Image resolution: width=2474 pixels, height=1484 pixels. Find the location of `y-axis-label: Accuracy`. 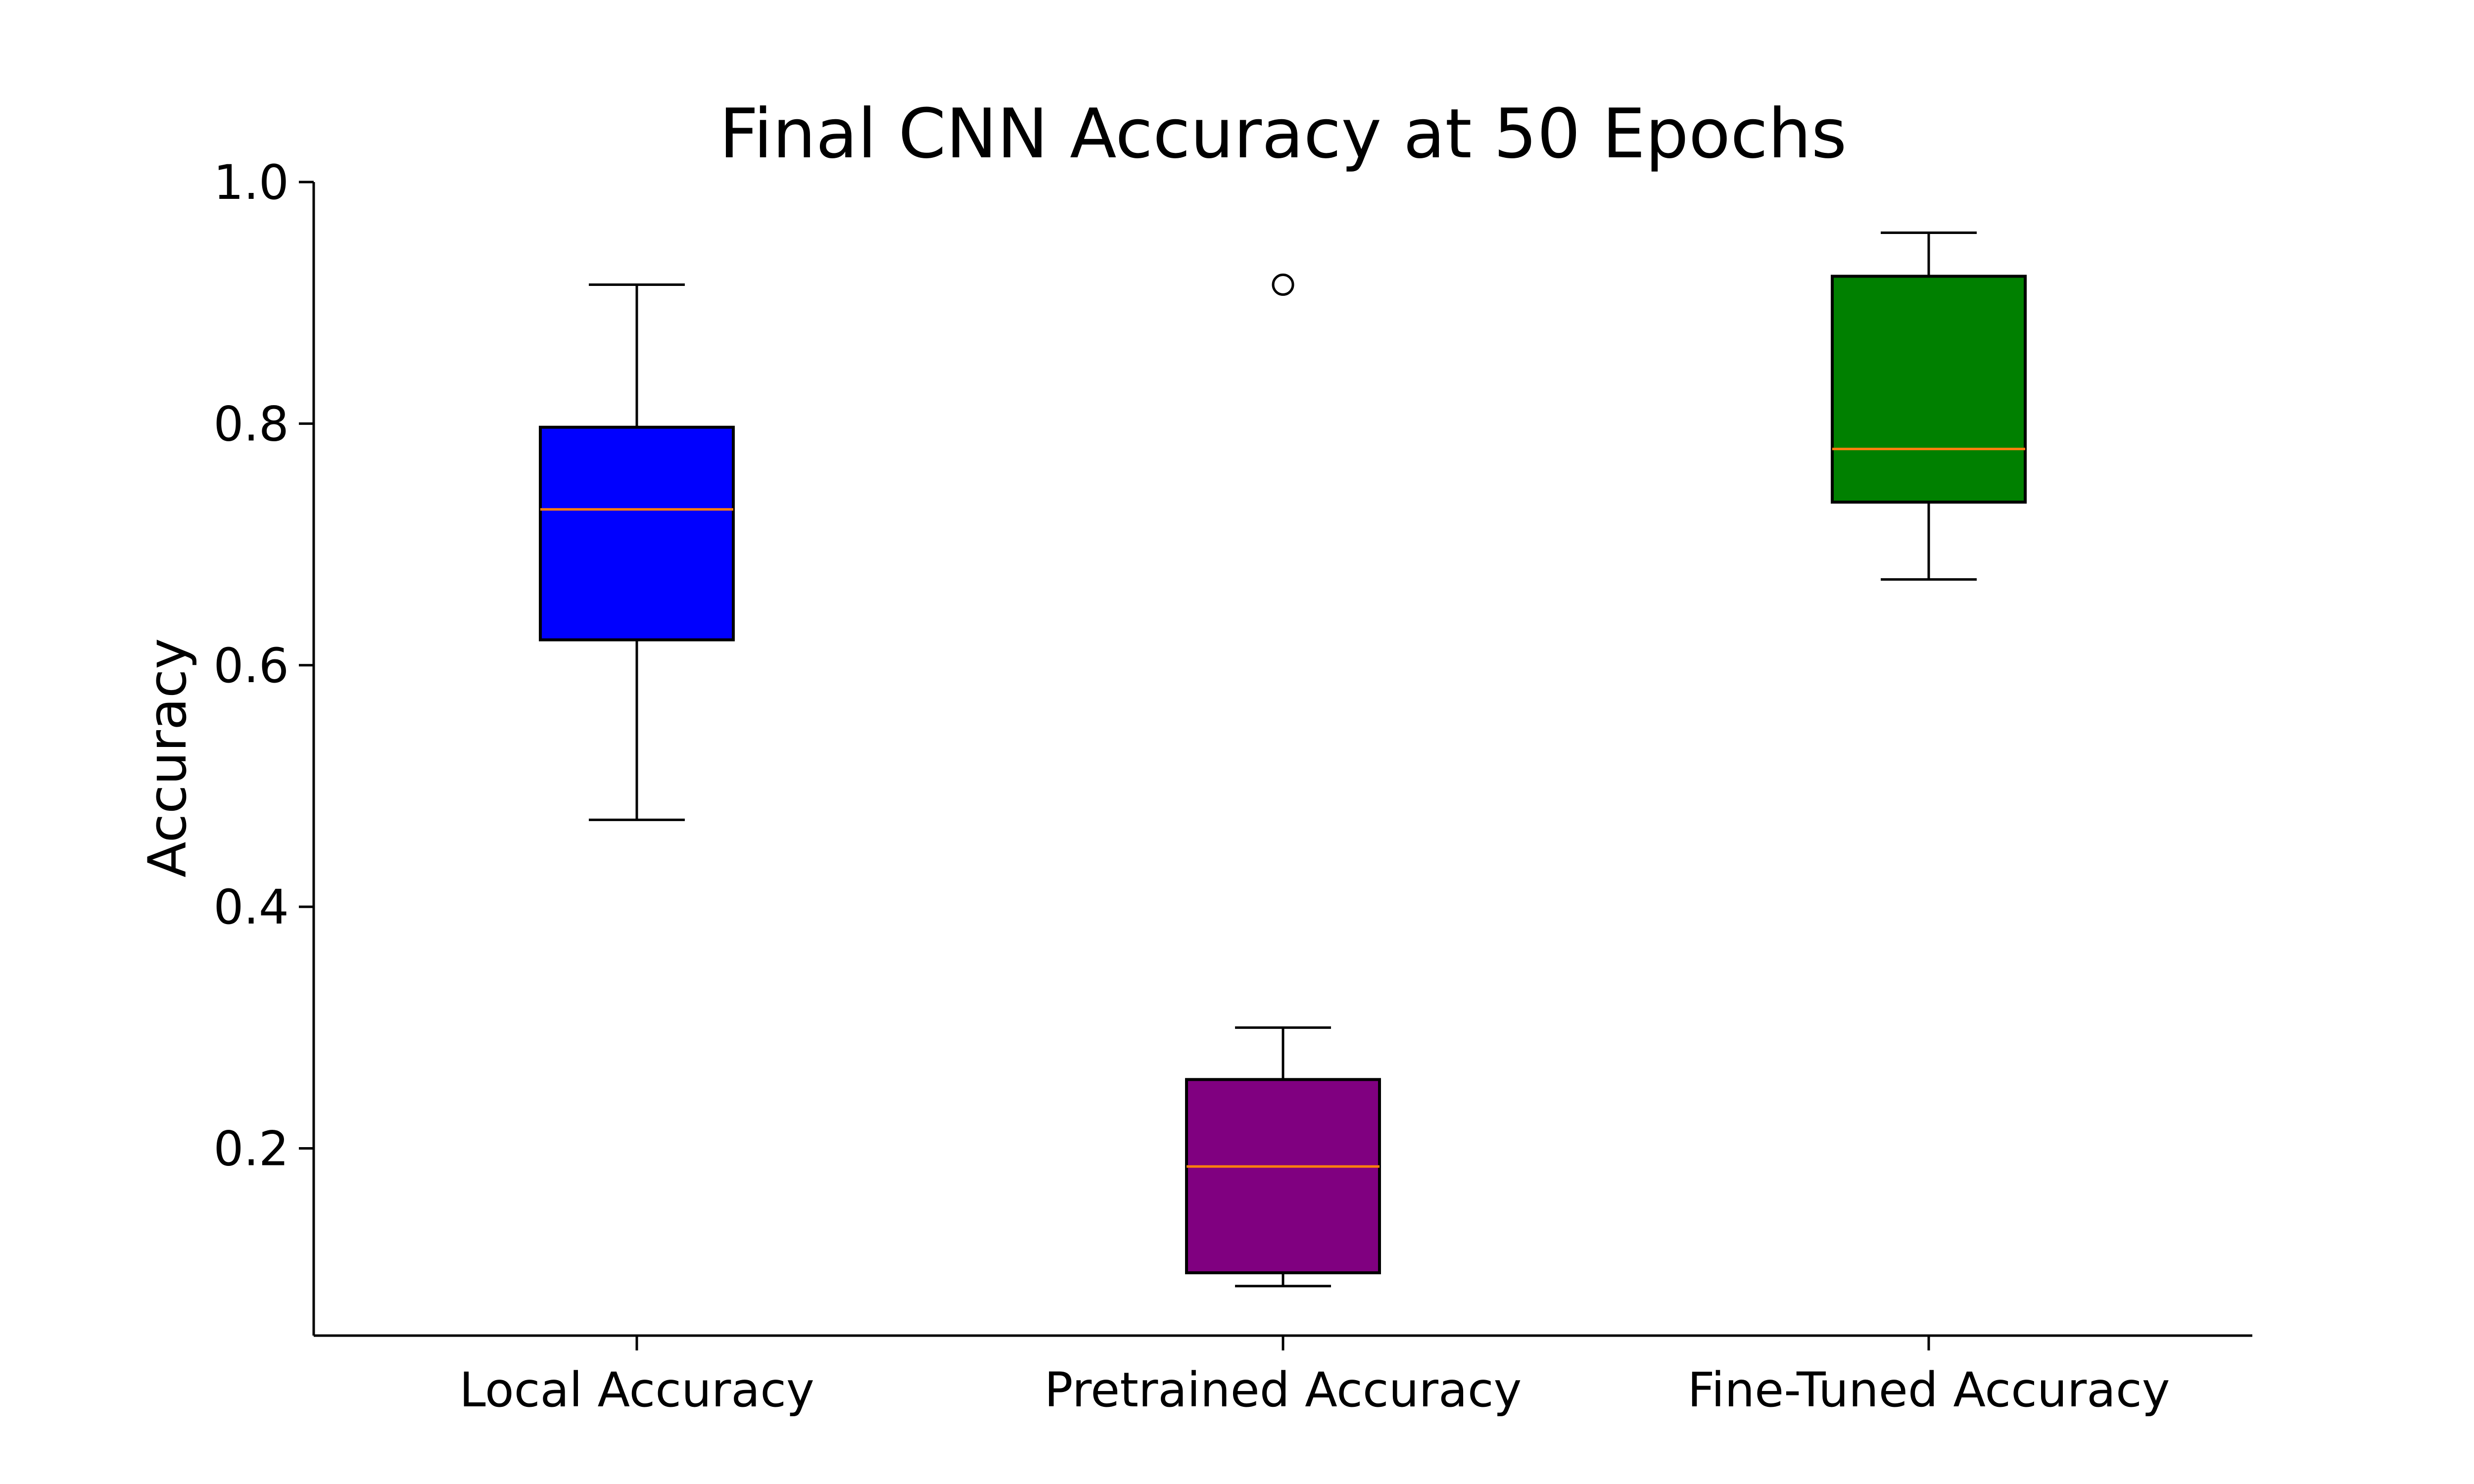

y-axis-label: Accuracy is located at coordinates (167, 758).